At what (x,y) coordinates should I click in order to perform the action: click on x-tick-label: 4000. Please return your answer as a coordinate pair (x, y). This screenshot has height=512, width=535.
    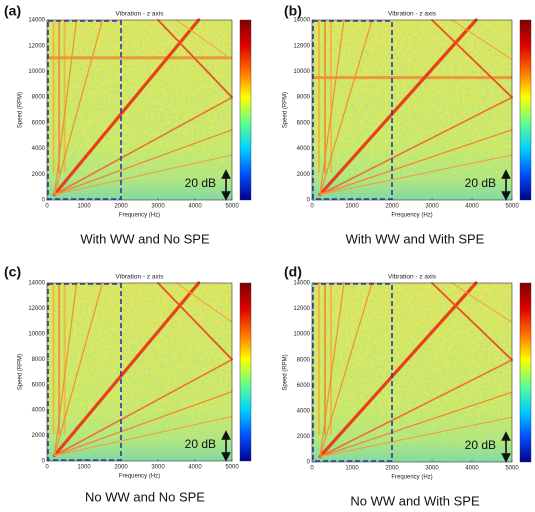
    Looking at the image, I should click on (472, 469).